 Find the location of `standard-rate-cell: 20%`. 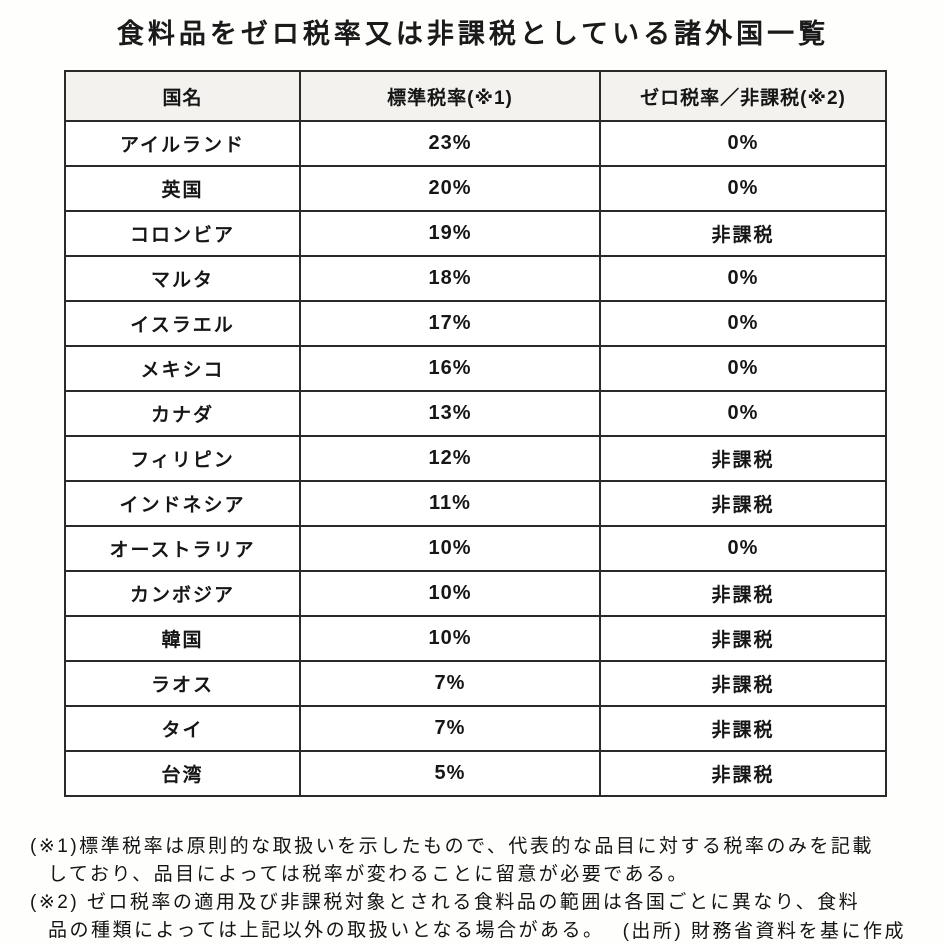

standard-rate-cell: 20% is located at coordinates (450, 188).